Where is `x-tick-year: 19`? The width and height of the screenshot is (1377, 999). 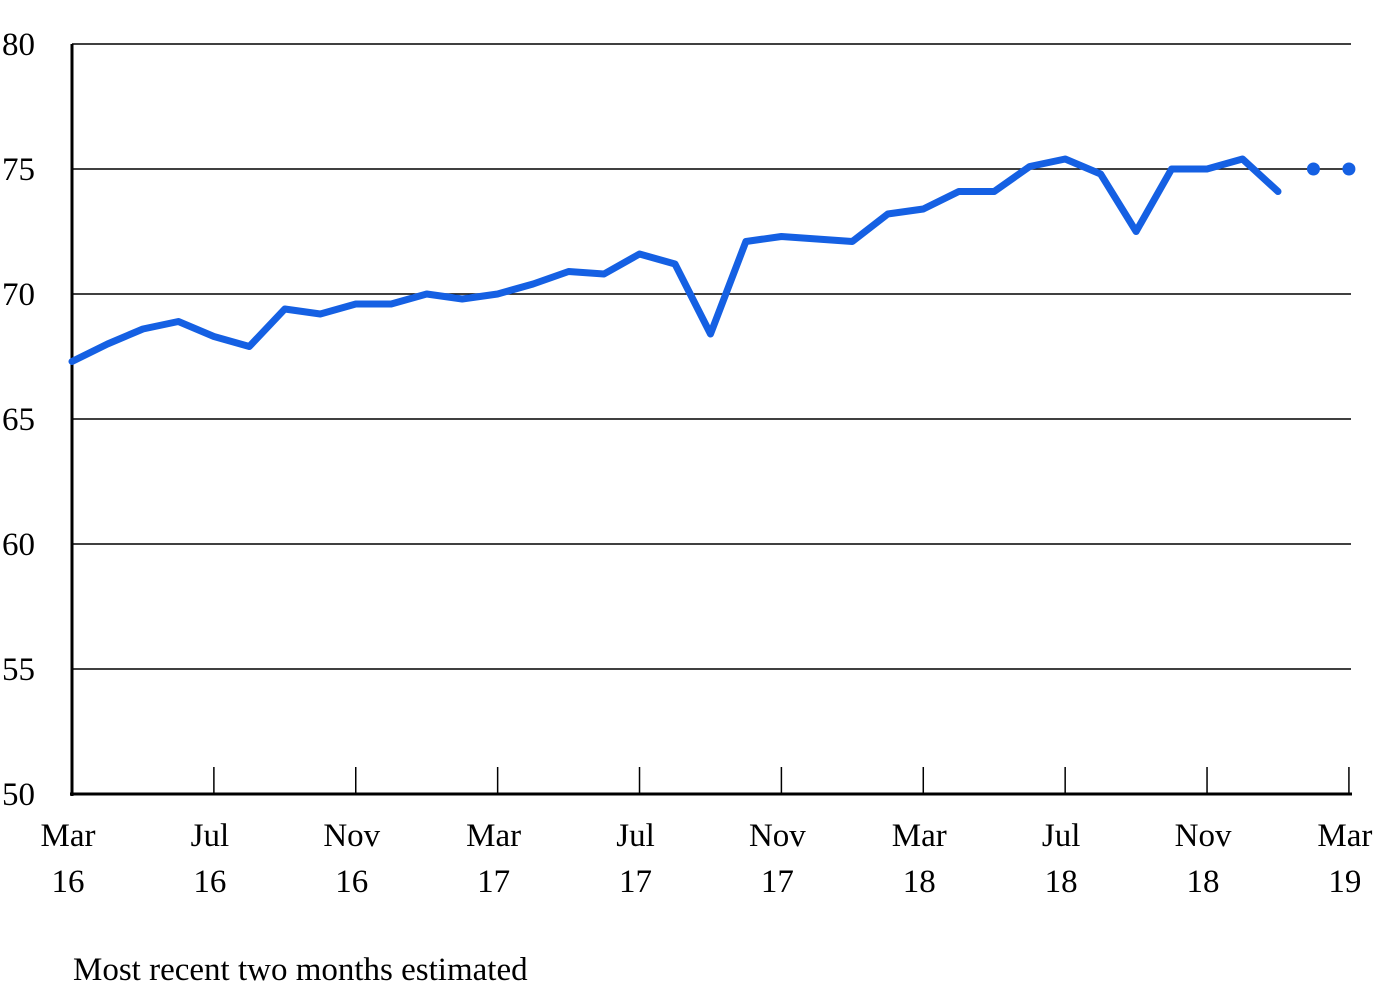 x-tick-year: 19 is located at coordinates (1344, 882).